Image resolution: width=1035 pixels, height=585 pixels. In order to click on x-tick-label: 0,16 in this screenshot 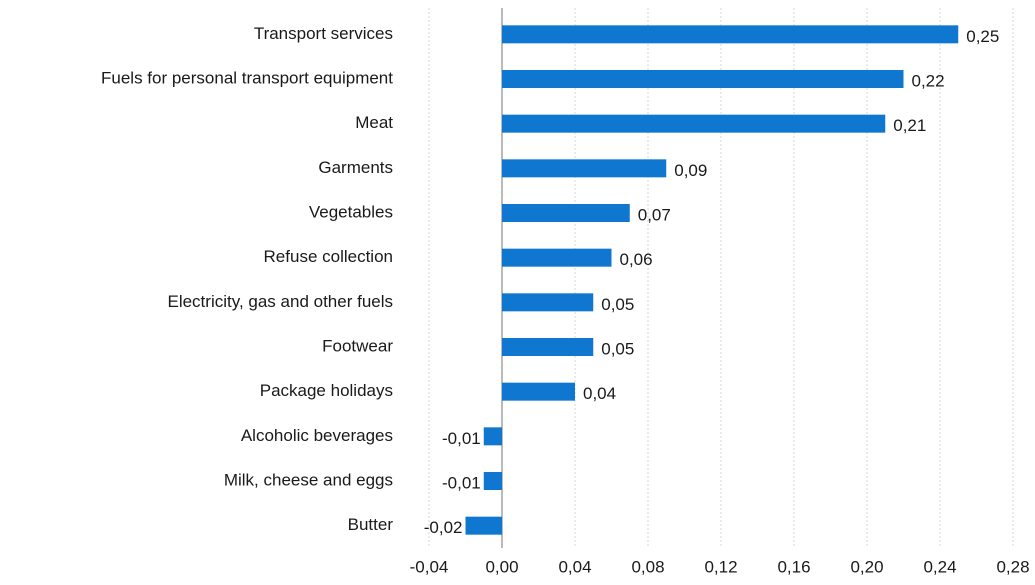, I will do `click(793, 566)`.